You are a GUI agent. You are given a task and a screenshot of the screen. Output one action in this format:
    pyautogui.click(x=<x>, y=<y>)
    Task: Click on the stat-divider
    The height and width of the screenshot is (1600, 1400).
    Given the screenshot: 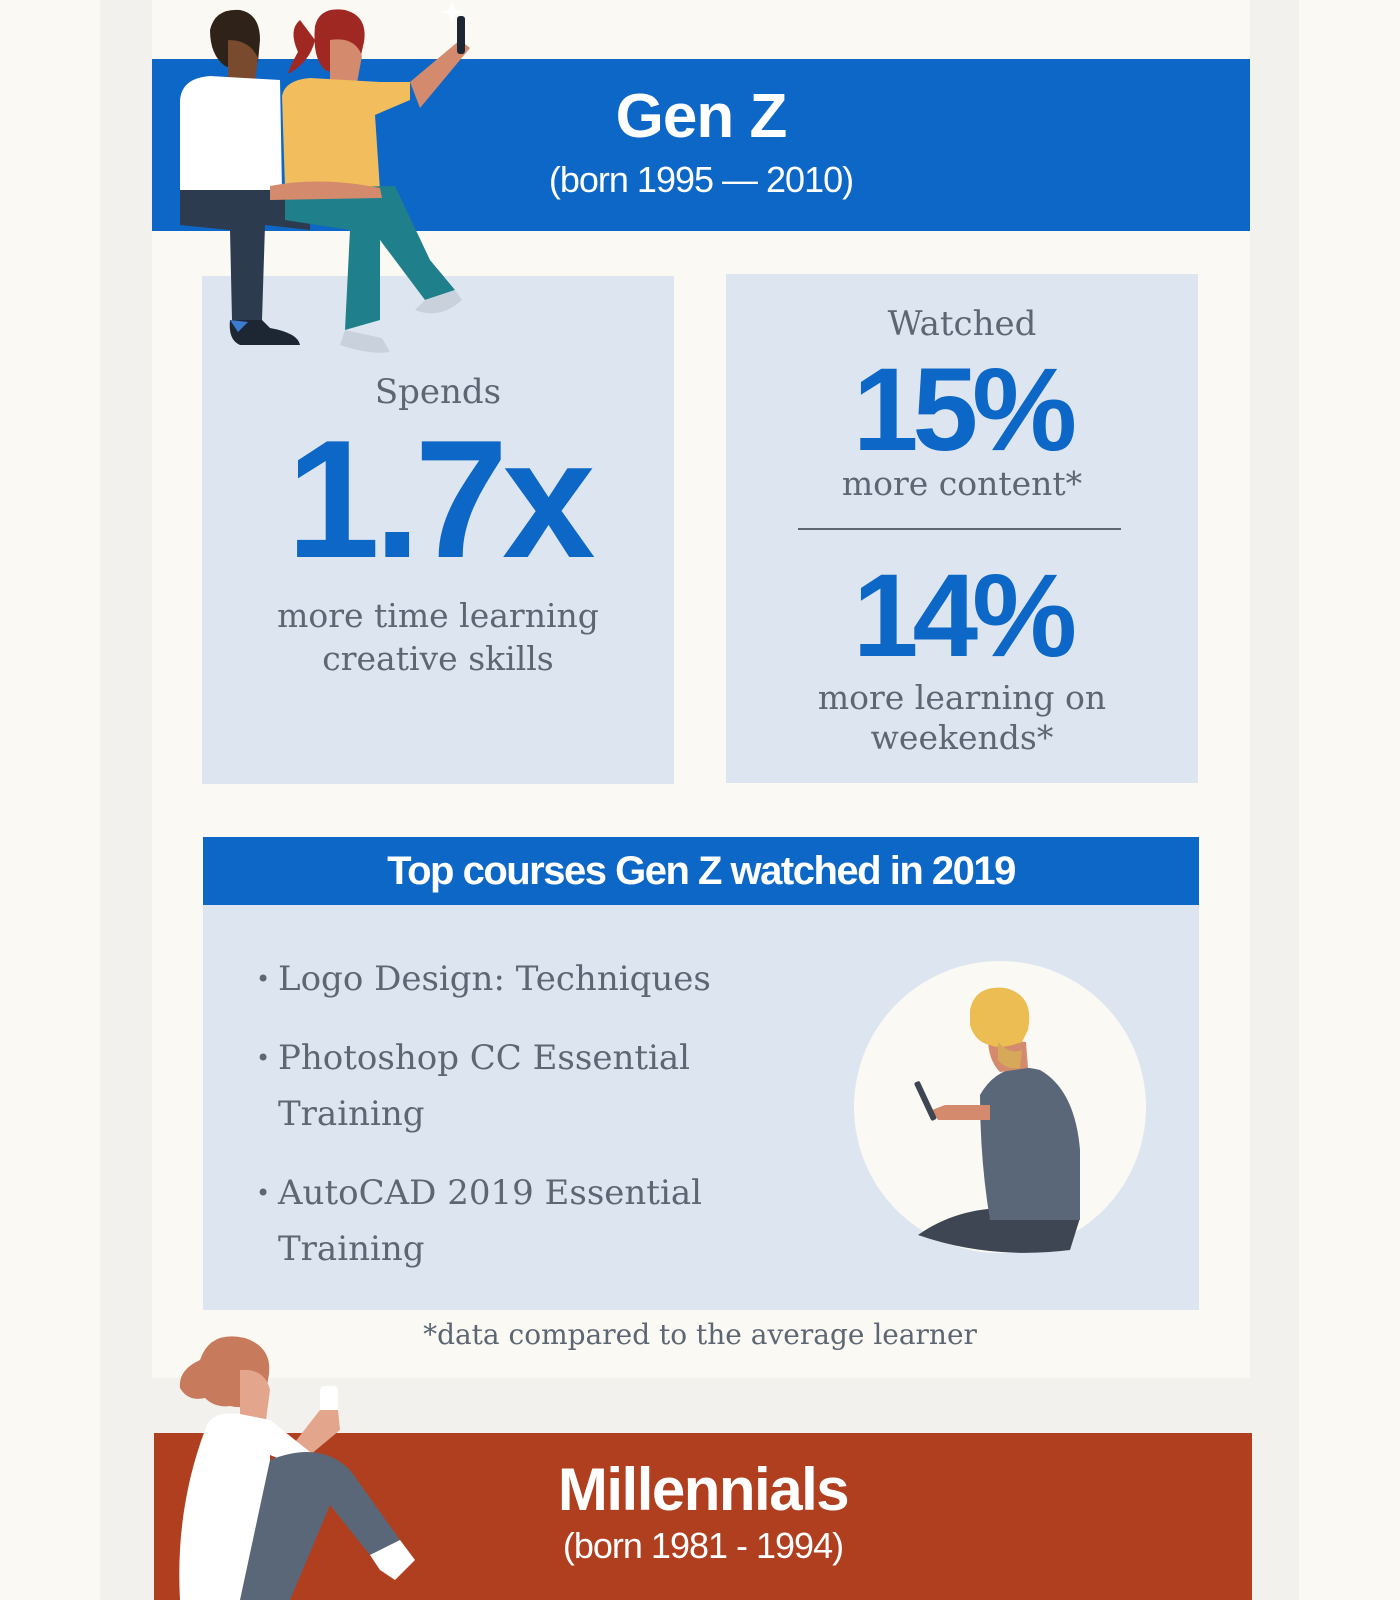 What is the action you would take?
    pyautogui.click(x=959, y=529)
    